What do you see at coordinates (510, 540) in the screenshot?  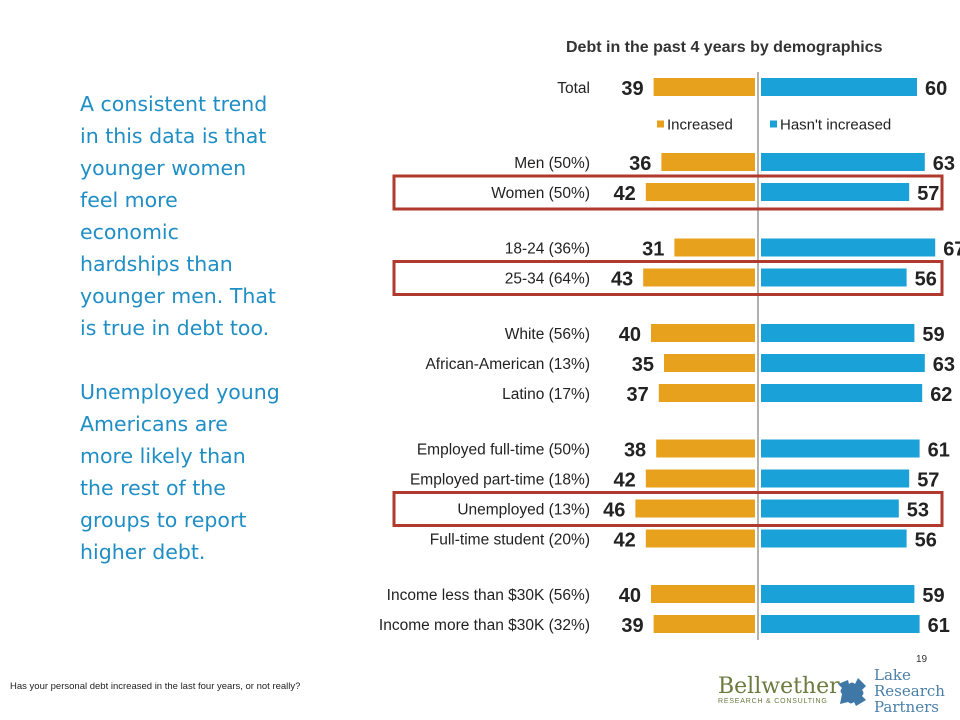 I see `row-label: Full-time student (20%)` at bounding box center [510, 540].